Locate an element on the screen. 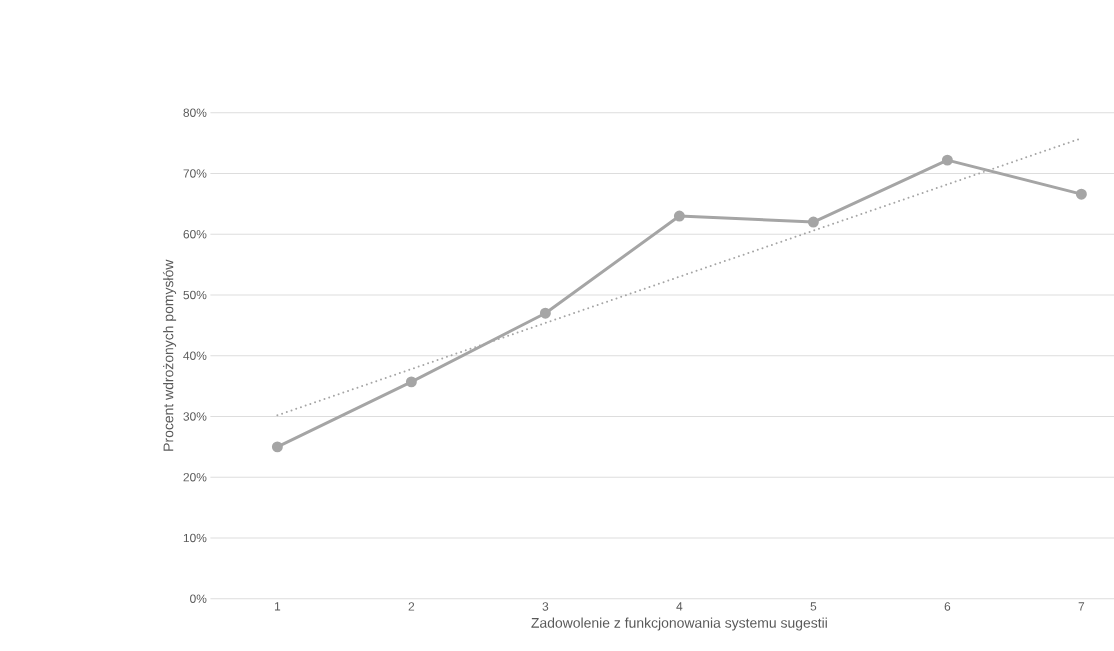  y-tick-label: 70% is located at coordinates (195, 173).